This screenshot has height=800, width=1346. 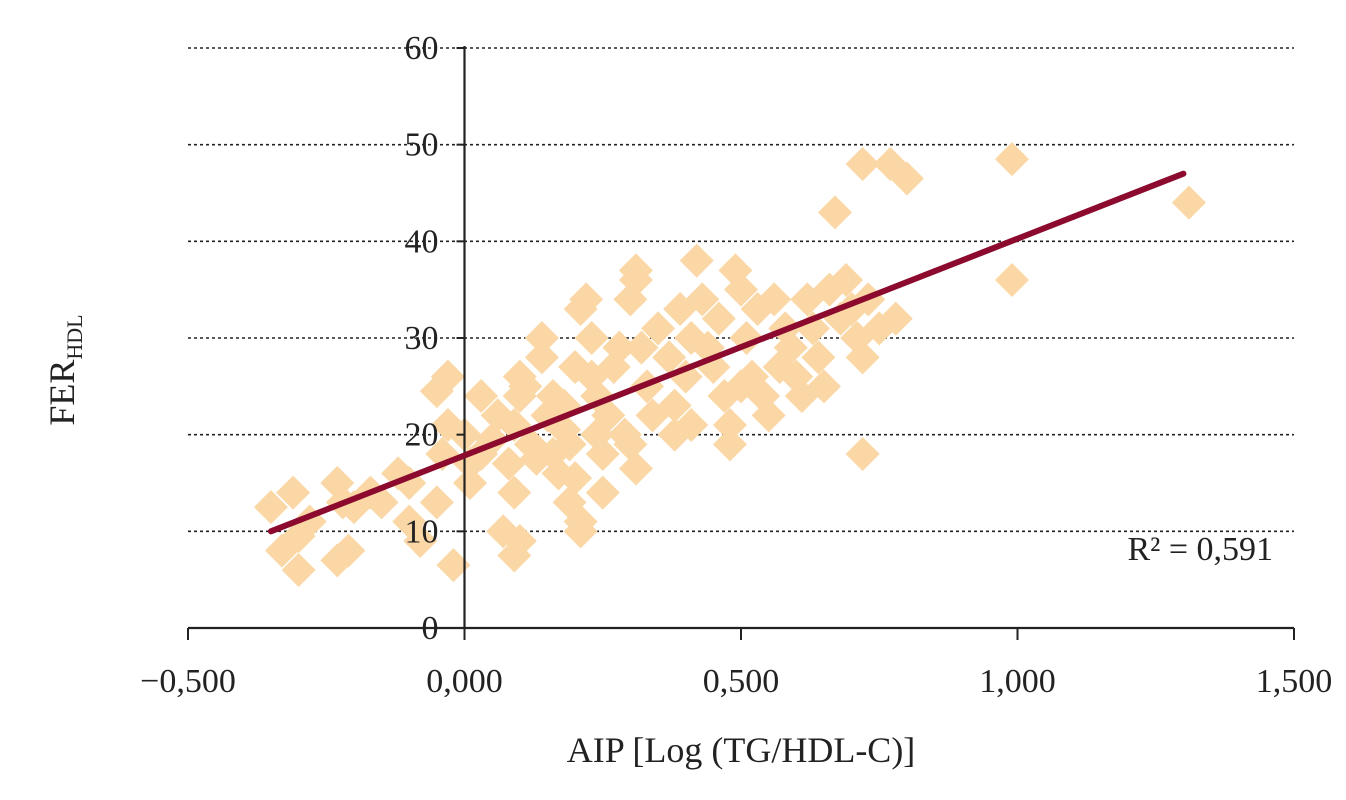 What do you see at coordinates (1294, 681) in the screenshot?
I see `x-tick-label-4: 1,500` at bounding box center [1294, 681].